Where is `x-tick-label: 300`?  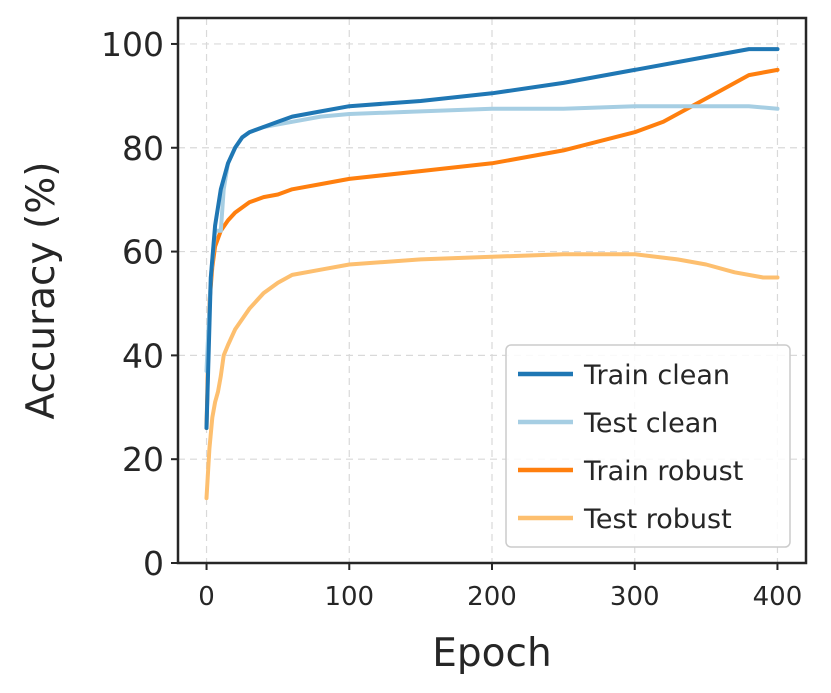
x-tick-label: 300 is located at coordinates (635, 597).